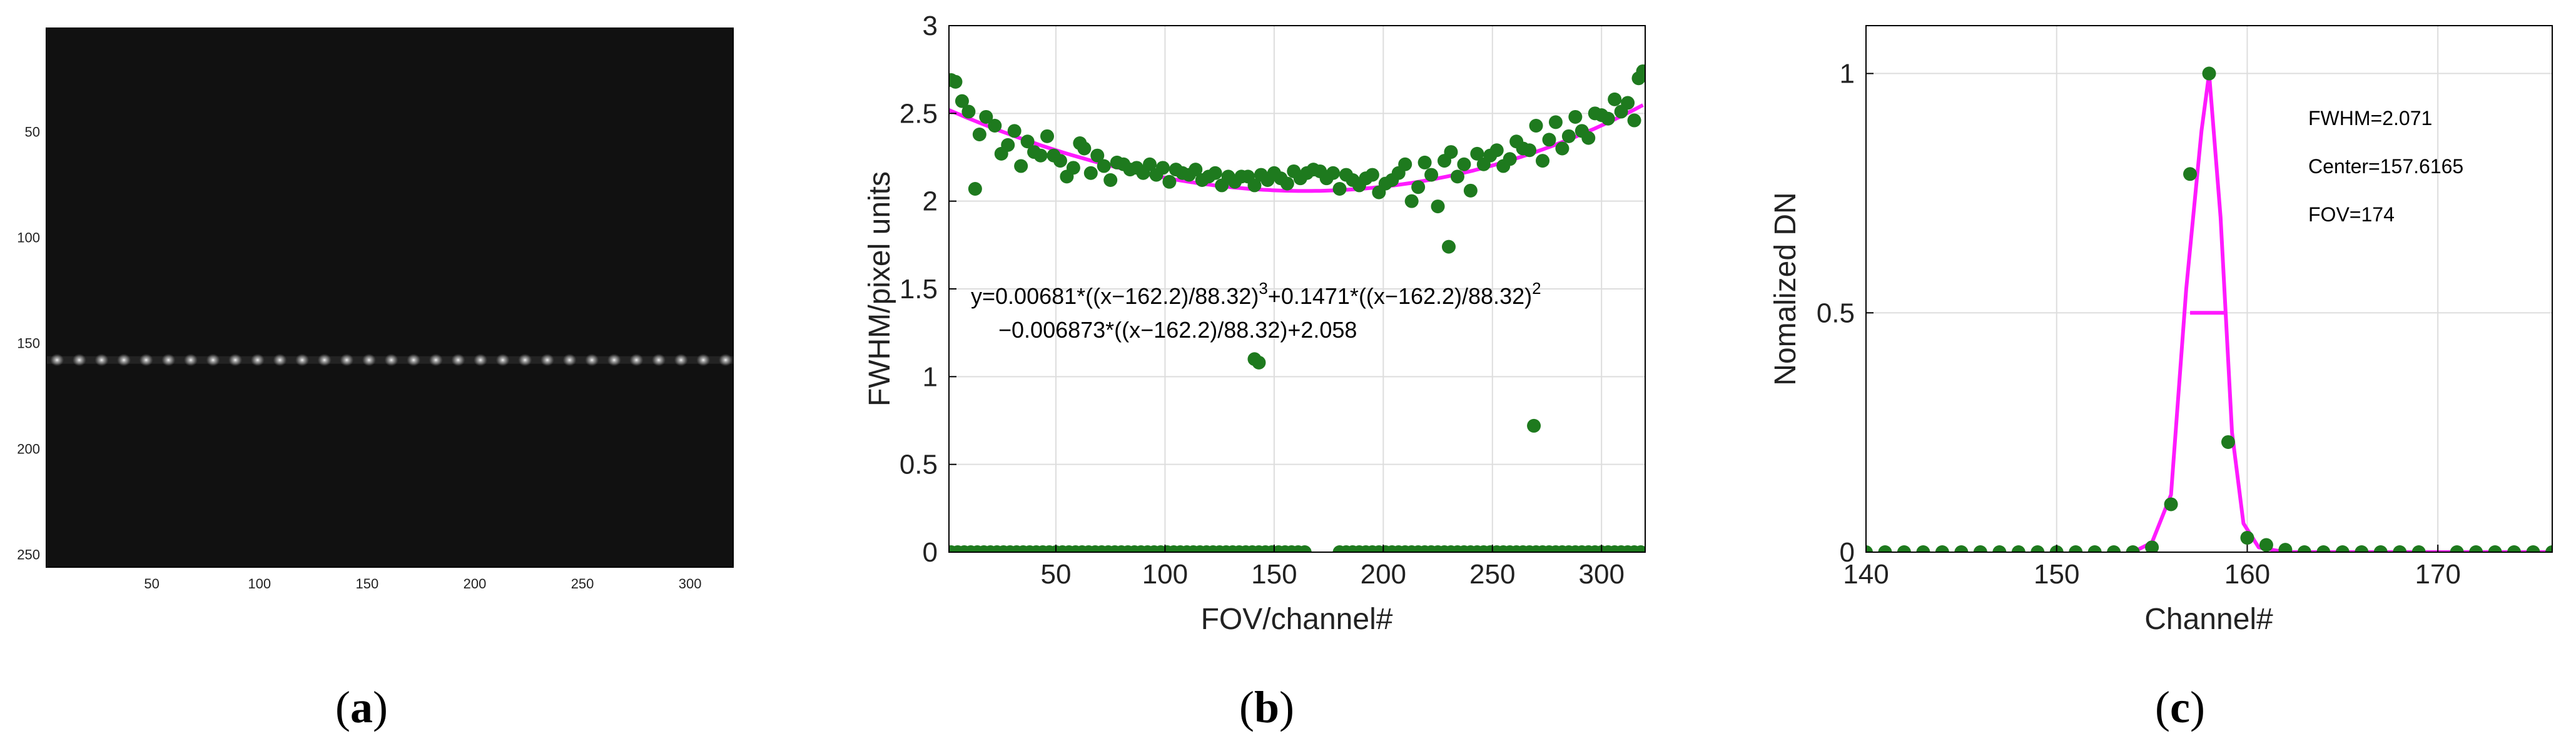 Image resolution: width=2576 pixels, height=751 pixels. Describe the element at coordinates (2247, 574) in the screenshot. I see `x-tick-label: 160` at that location.